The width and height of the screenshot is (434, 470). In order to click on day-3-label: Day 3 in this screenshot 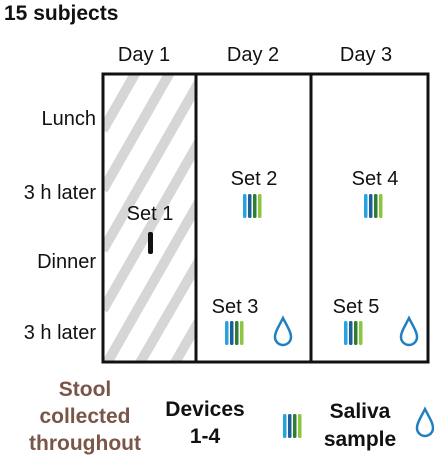, I will do `click(366, 55)`.